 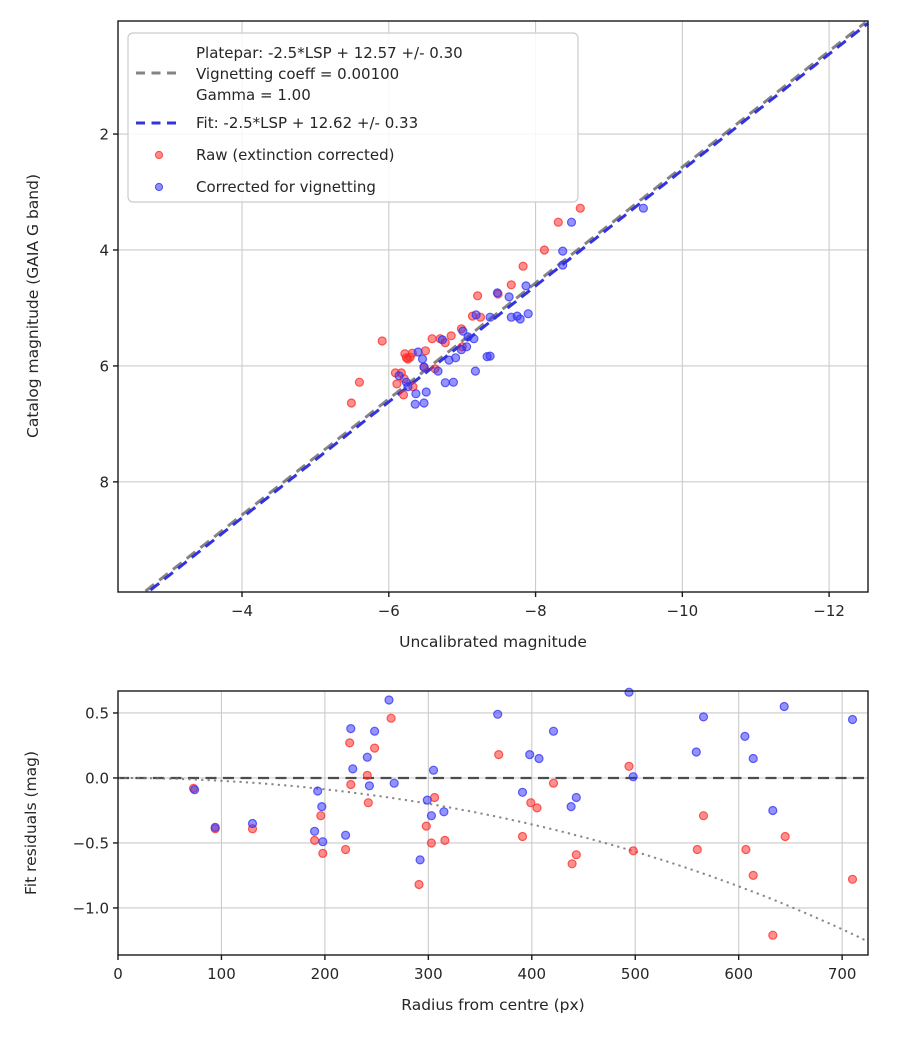 I want to click on bottom-yaxis-label: Fit residuals (mag), so click(x=31, y=823).